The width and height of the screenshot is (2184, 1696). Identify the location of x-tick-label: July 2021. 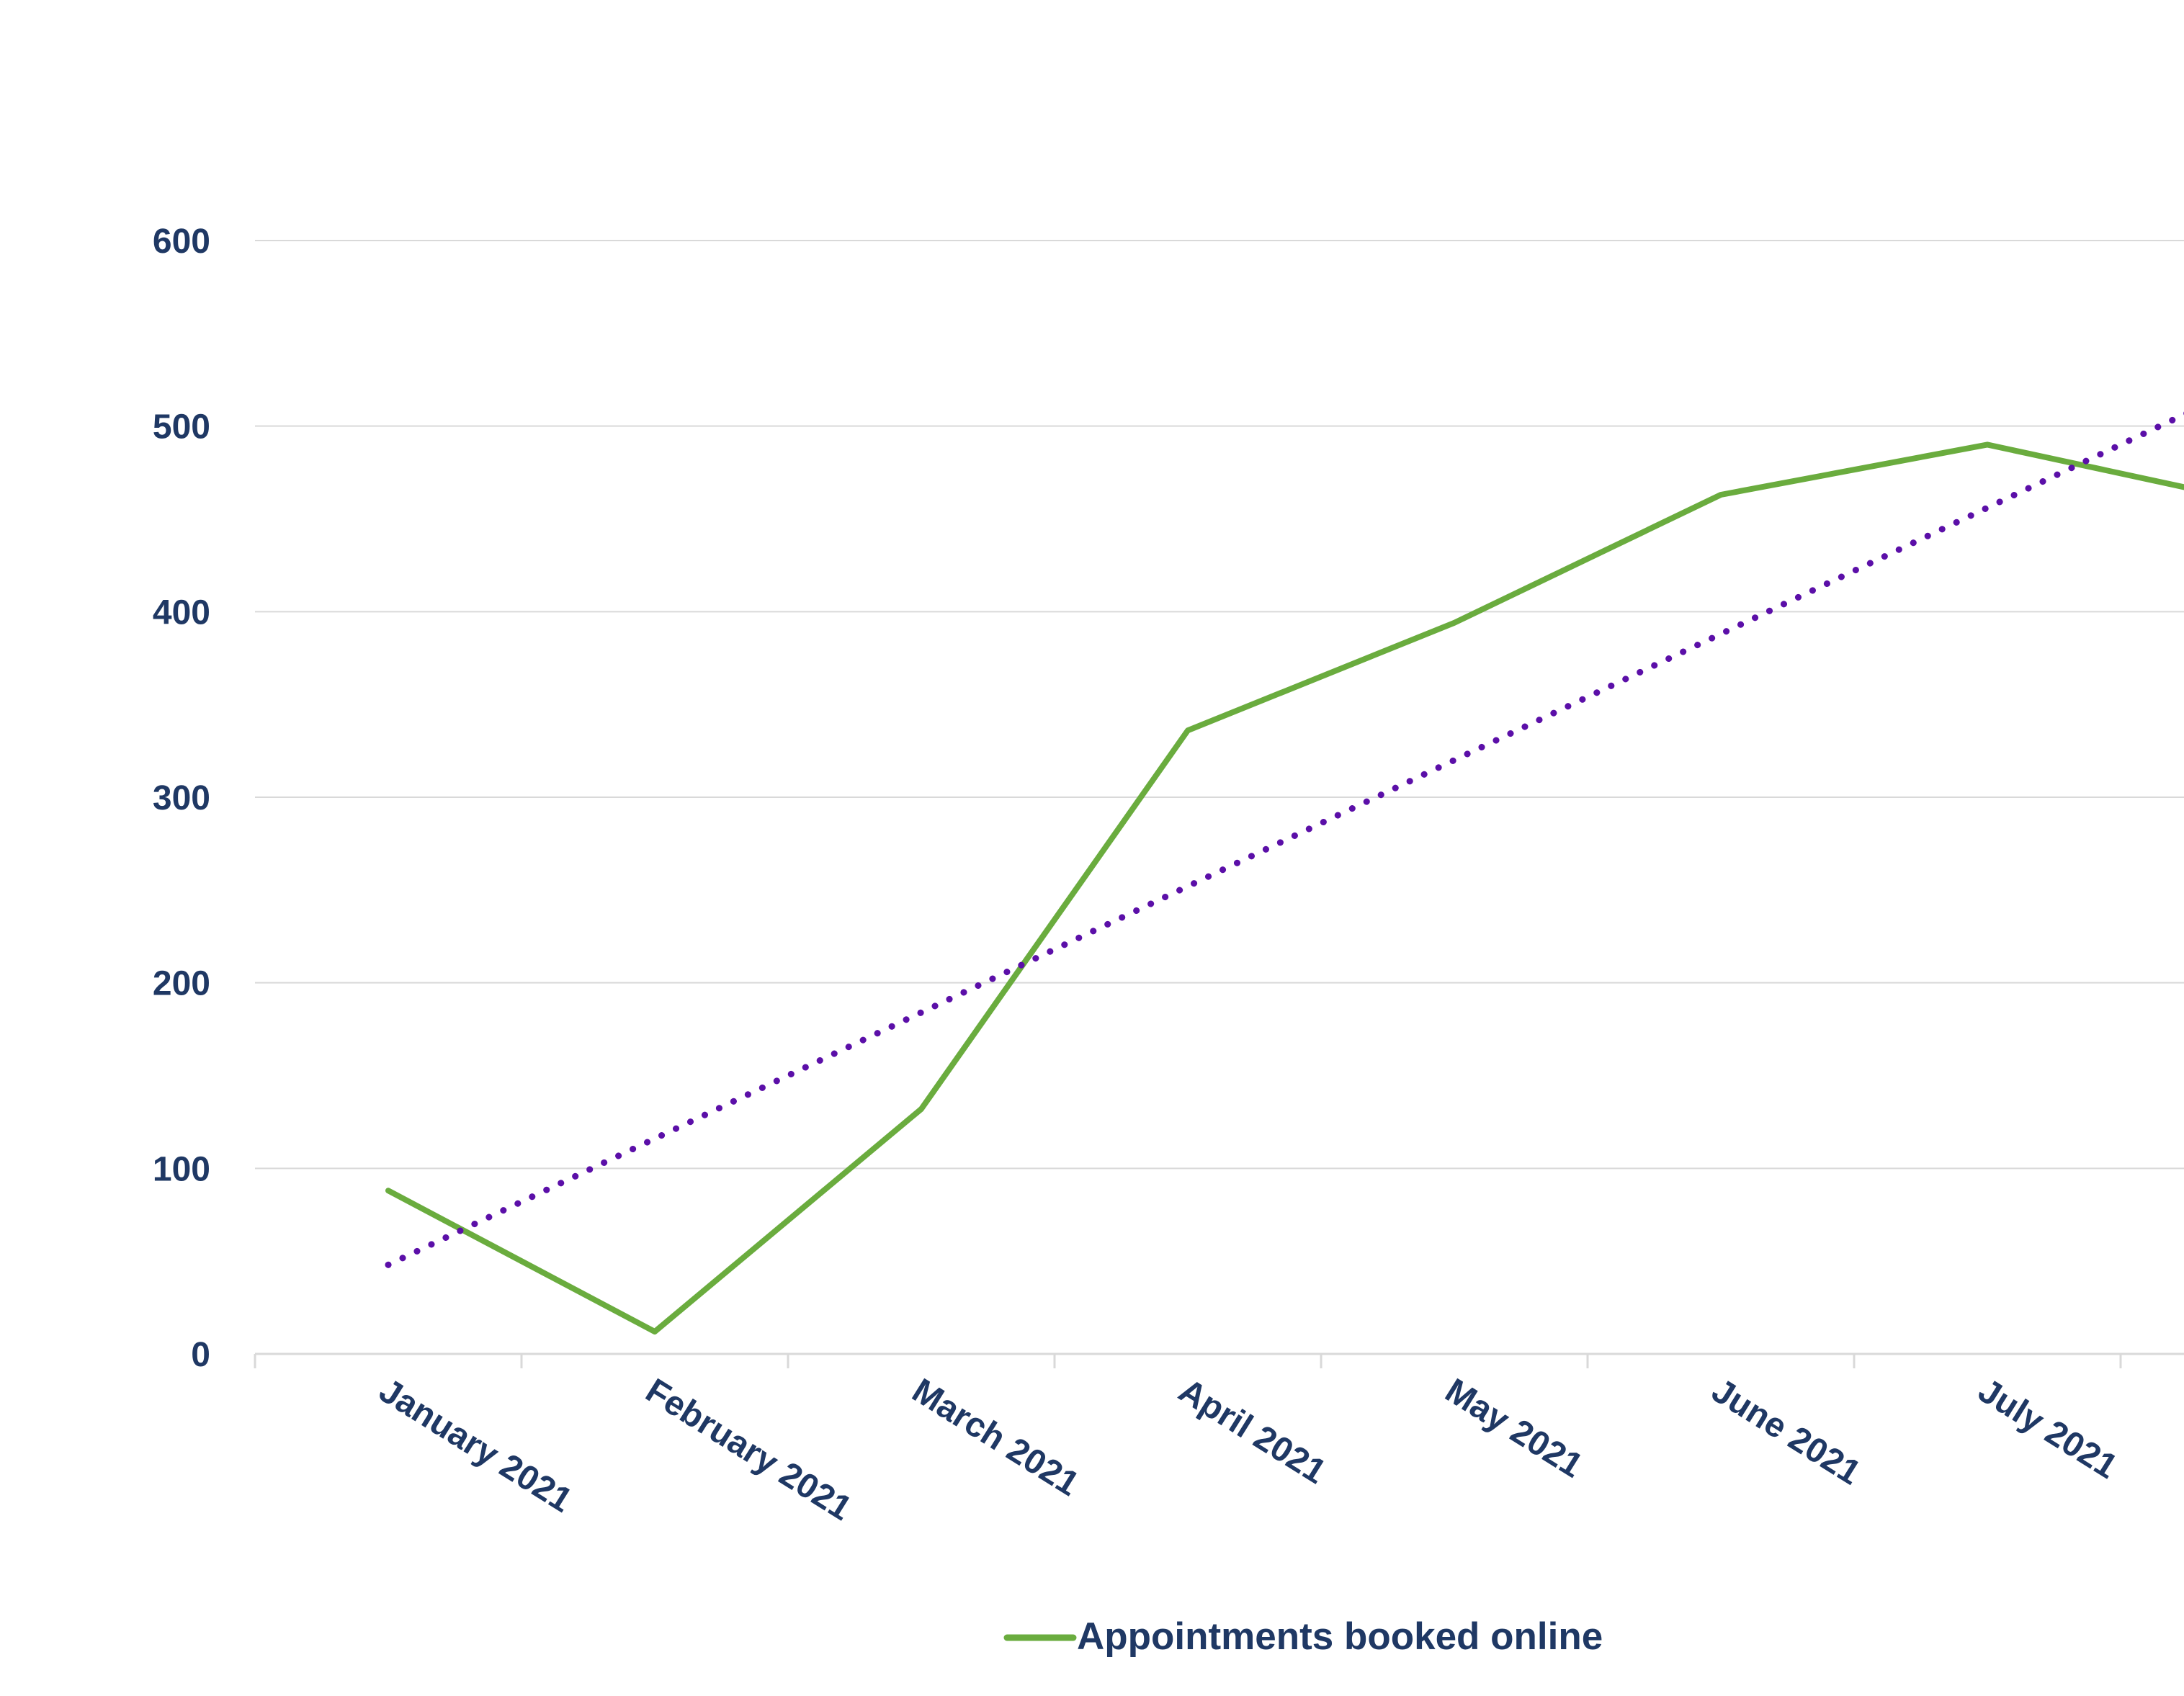
(2048, 1428).